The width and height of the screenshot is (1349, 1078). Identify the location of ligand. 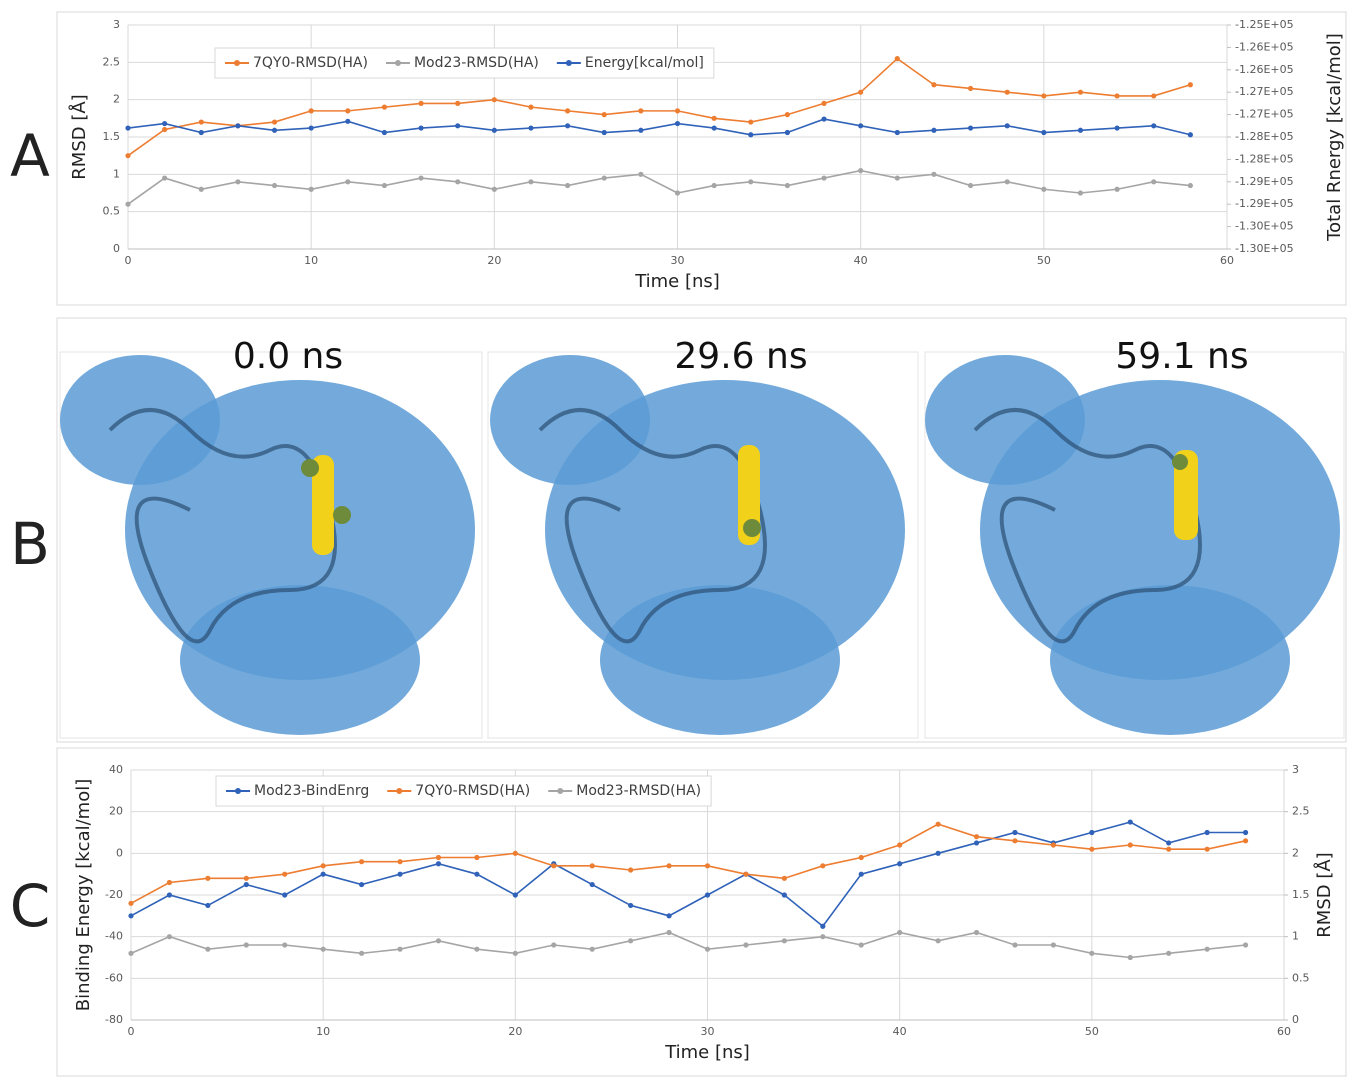
(749, 500).